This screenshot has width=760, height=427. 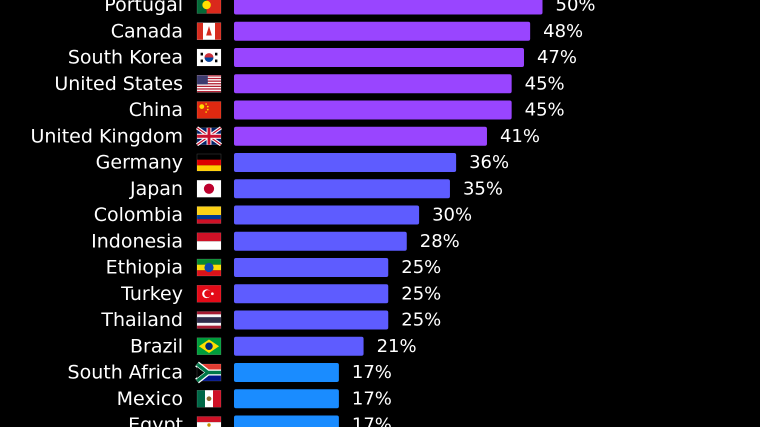 What do you see at coordinates (144, 268) in the screenshot?
I see `category-label: Ethiopia` at bounding box center [144, 268].